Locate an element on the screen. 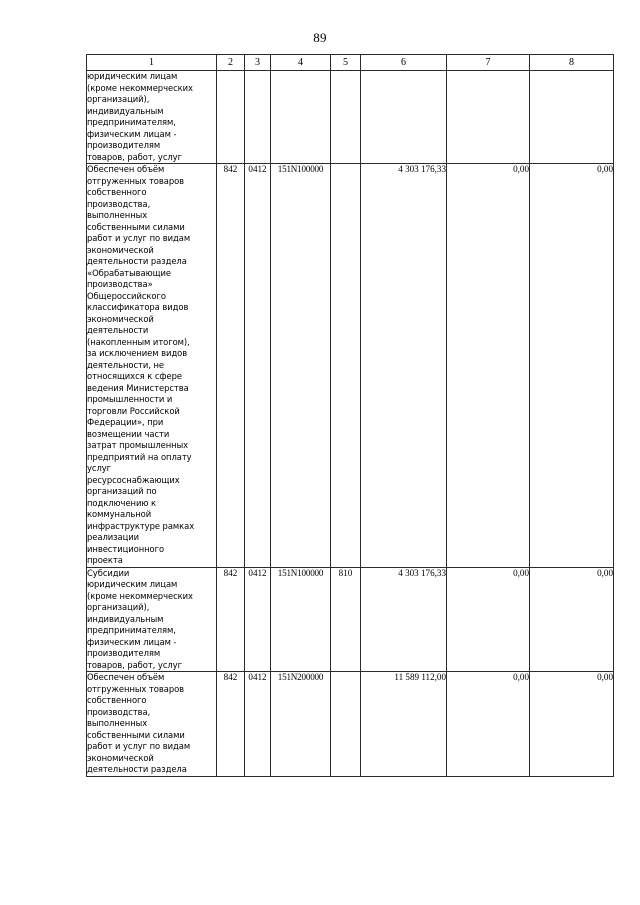 The image size is (640, 905). row-amount-approved is located at coordinates (403, 117).